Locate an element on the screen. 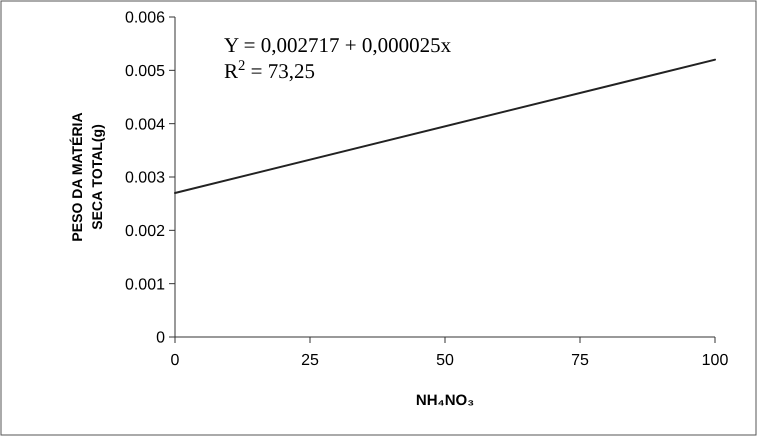  y-tick-label: 0.005 is located at coordinates (145, 71).